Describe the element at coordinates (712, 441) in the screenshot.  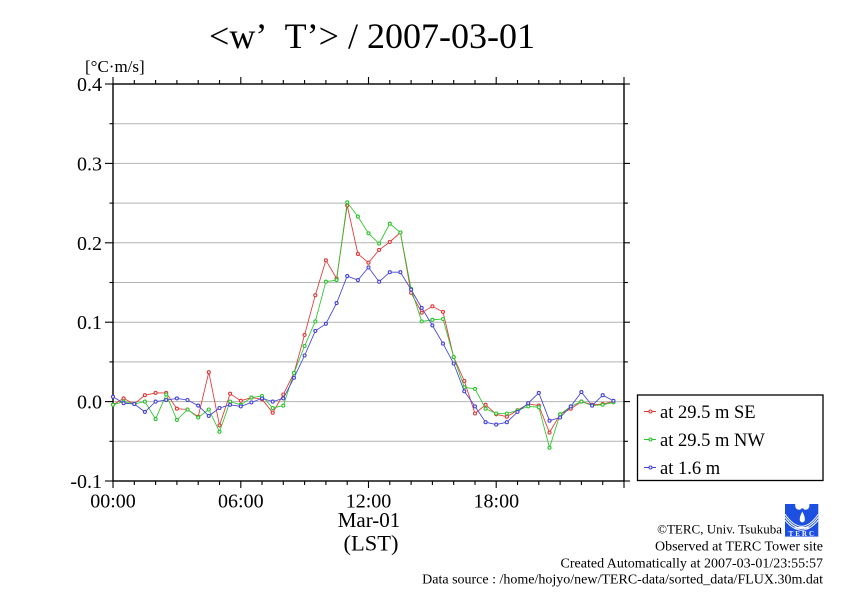
I see `svg-text: at 29.5 m NW` at that location.